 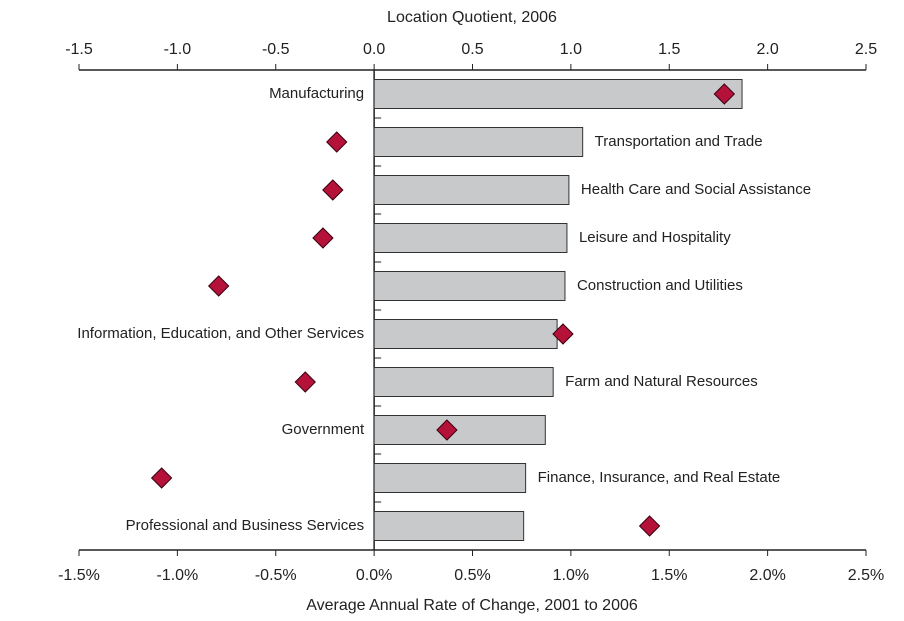 I want to click on bottom-tick-label: -1.5%, so click(x=79, y=575).